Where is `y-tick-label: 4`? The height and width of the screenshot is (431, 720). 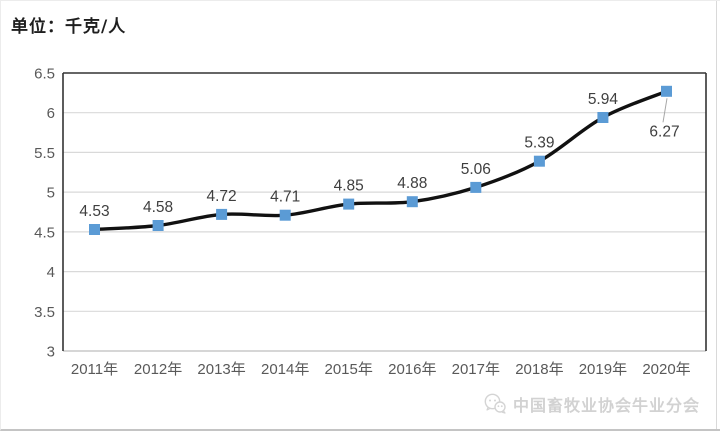
y-tick-label: 4 is located at coordinates (51, 272).